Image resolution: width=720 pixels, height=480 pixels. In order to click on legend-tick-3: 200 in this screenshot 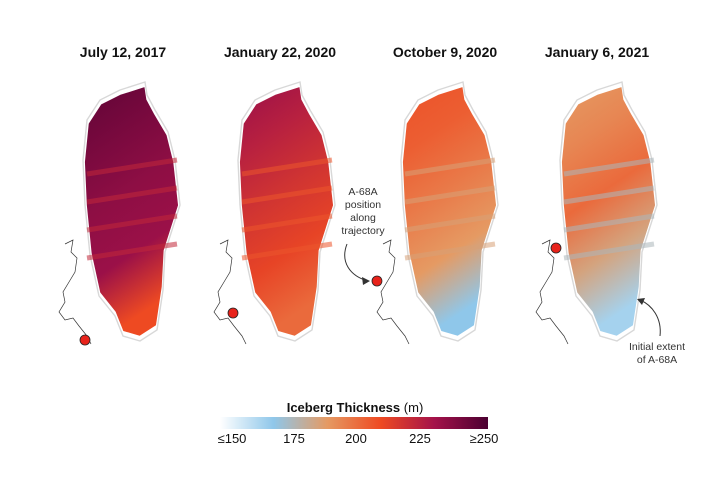, I will do `click(356, 438)`.